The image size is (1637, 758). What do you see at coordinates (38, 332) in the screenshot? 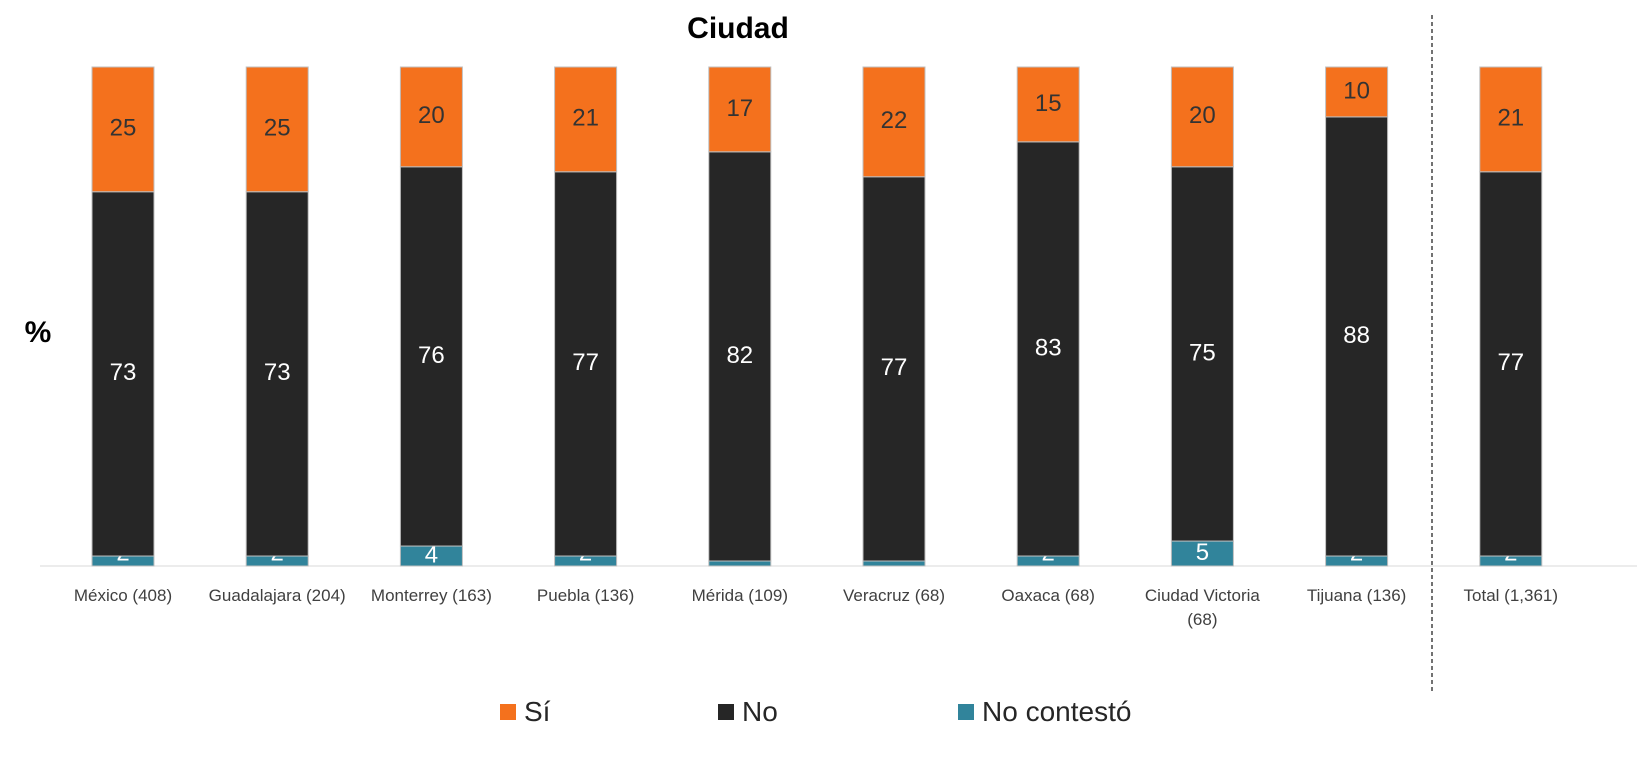
I see `y-axis-label: %` at bounding box center [38, 332].